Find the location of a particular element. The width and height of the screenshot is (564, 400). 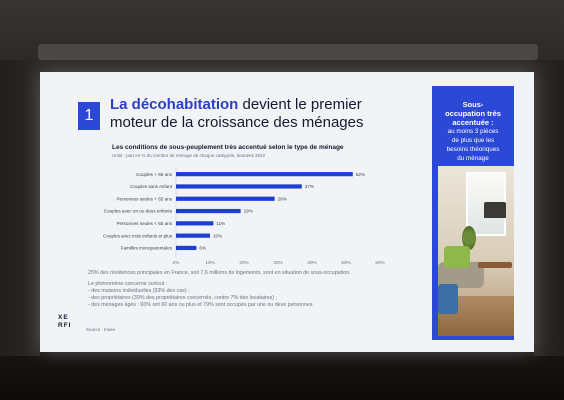

bar-value-label: 10% is located at coordinates (217, 235).